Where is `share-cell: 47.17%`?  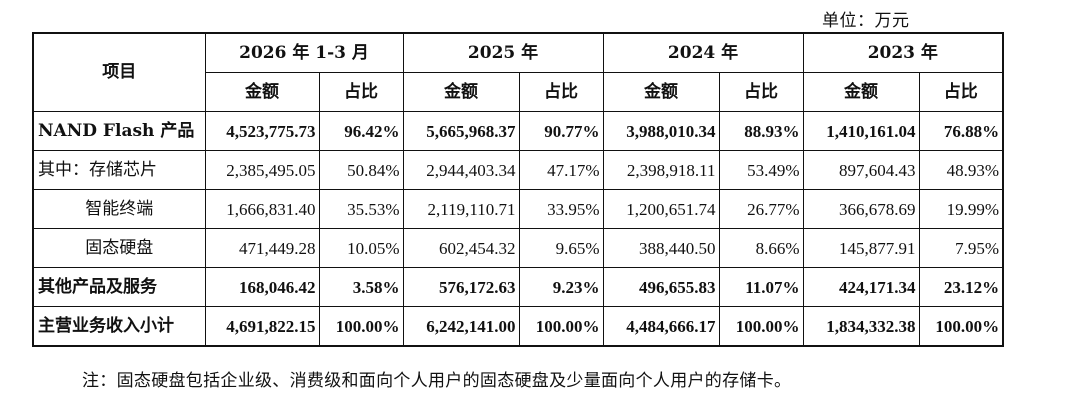 share-cell: 47.17% is located at coordinates (561, 170).